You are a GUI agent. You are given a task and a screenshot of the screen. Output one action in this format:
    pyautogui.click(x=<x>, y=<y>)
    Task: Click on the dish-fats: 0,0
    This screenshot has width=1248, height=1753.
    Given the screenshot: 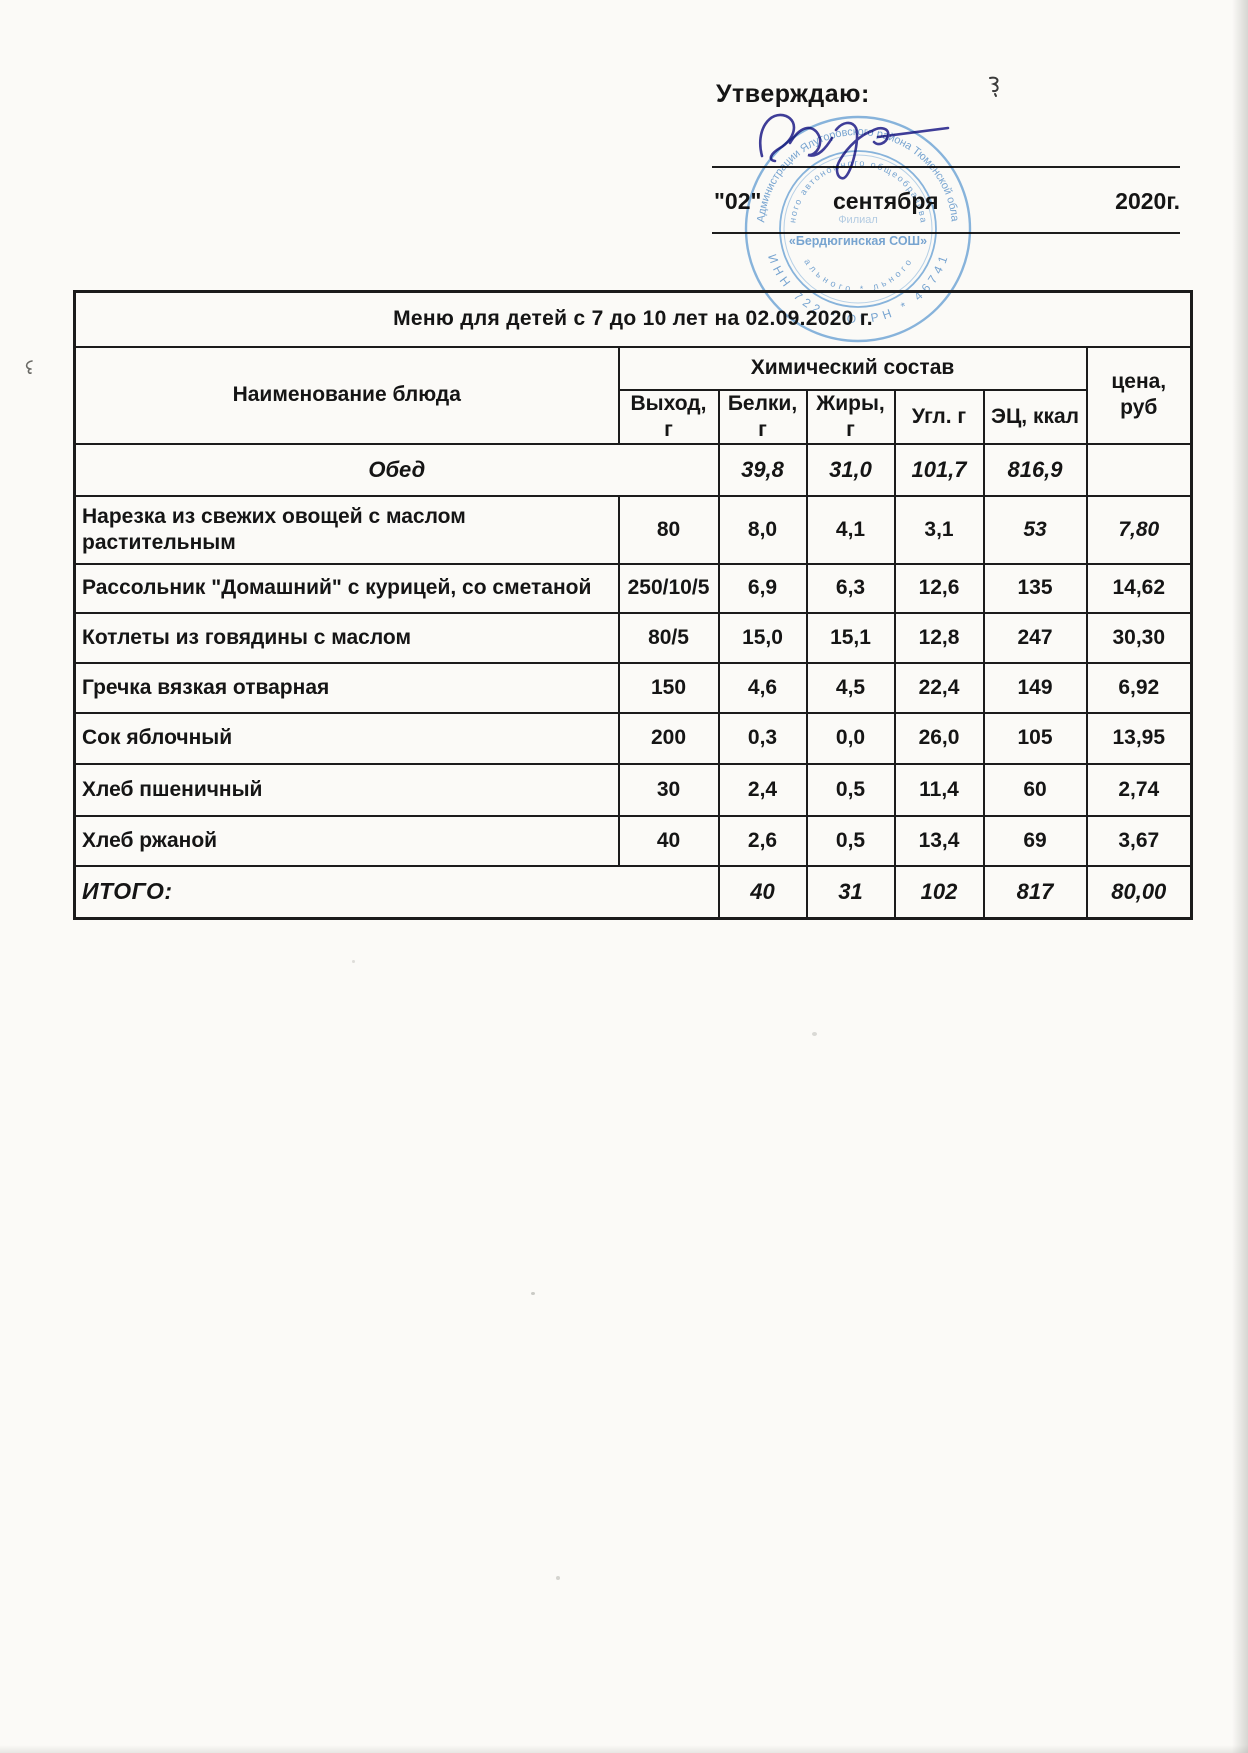 What is the action you would take?
    pyautogui.click(x=850, y=738)
    